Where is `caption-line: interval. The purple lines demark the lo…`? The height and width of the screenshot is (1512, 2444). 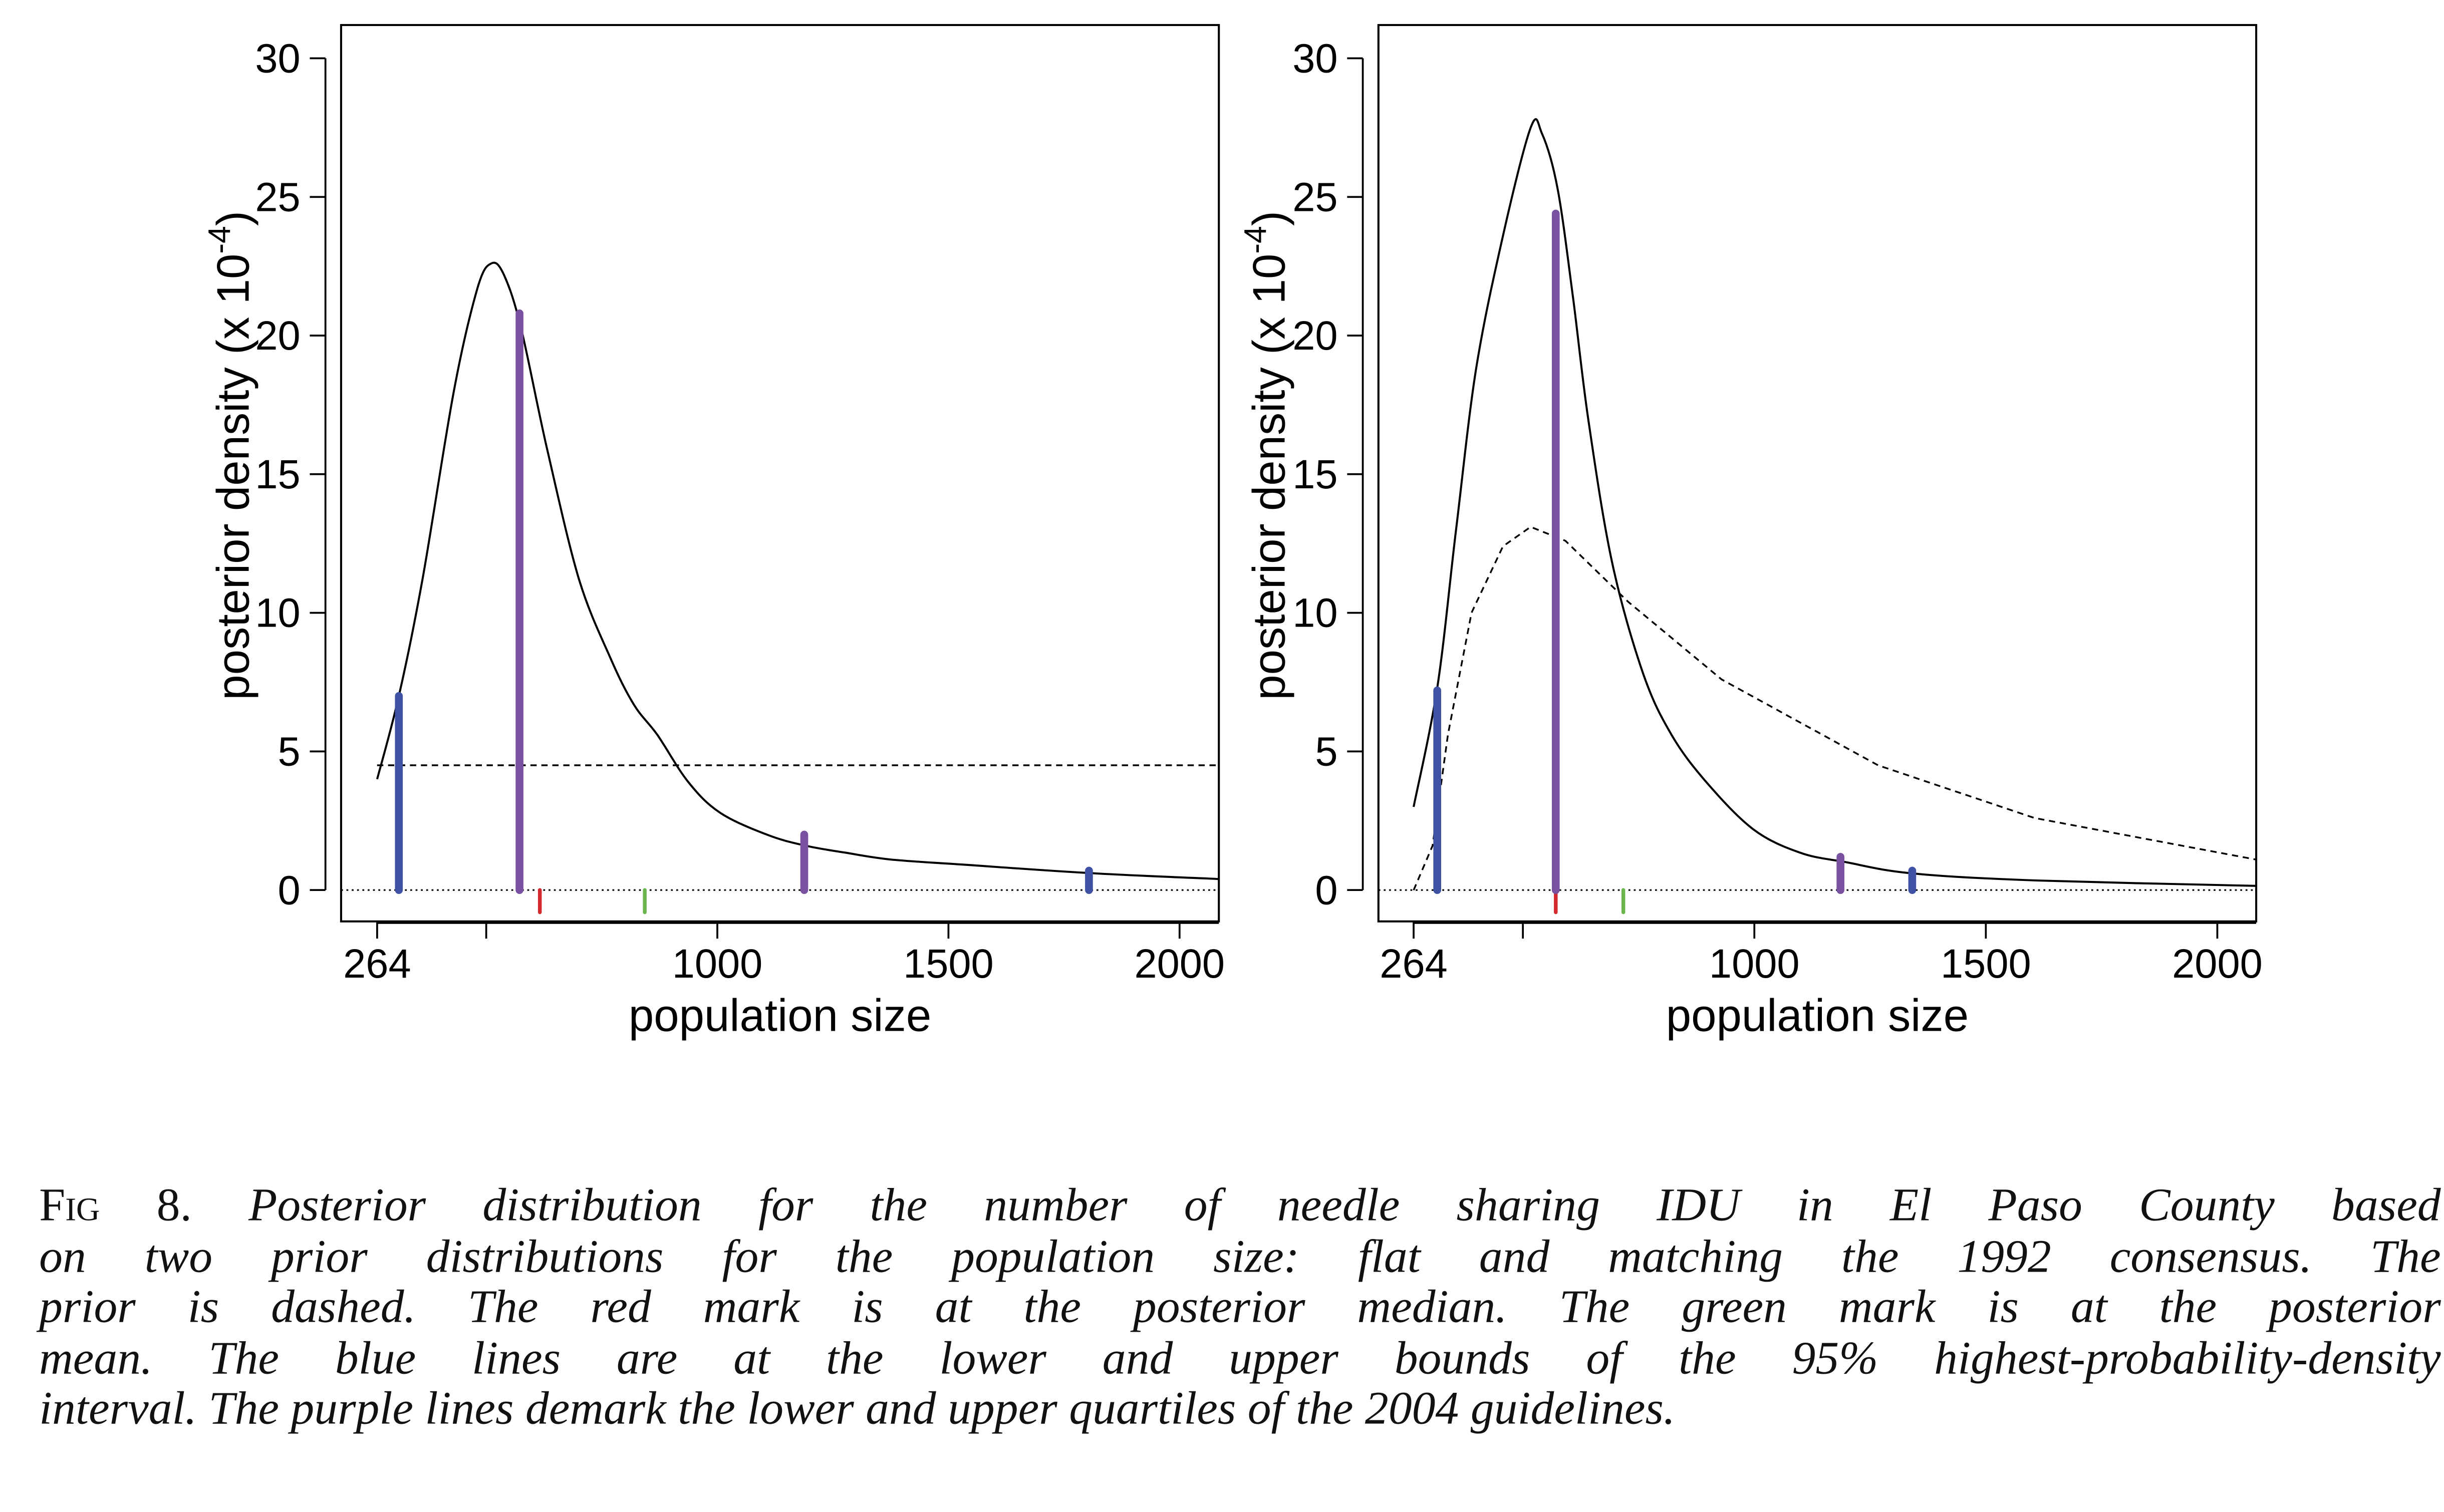
caption-line: interval. The purple lines demark the lo… is located at coordinates (857, 1409).